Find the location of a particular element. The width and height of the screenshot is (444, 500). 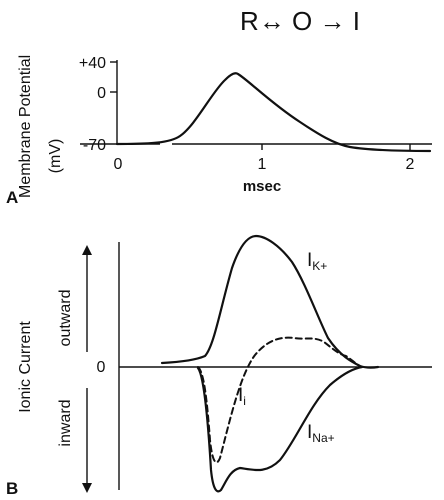

zero-label: 0 is located at coordinates (101, 367).